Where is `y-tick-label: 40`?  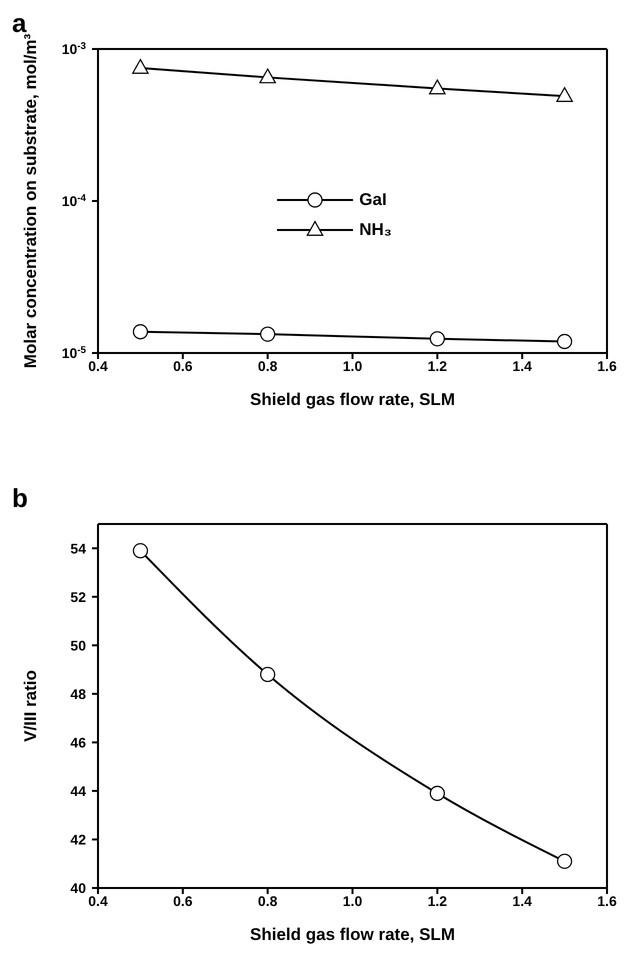 y-tick-label: 40 is located at coordinates (78, 888).